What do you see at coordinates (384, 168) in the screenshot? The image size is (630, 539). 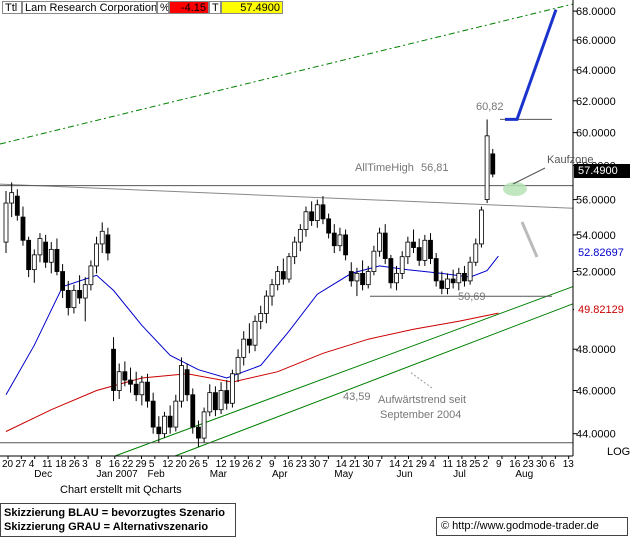 I see `alltimehigh-label: AllTimeHigh` at bounding box center [384, 168].